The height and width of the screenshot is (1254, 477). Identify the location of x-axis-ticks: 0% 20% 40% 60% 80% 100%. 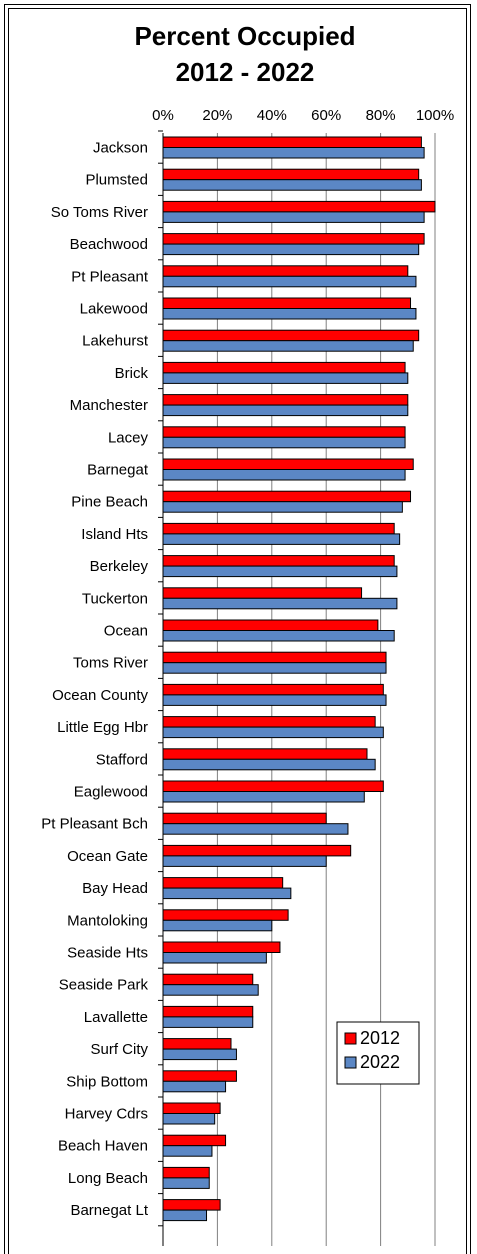
(303, 115).